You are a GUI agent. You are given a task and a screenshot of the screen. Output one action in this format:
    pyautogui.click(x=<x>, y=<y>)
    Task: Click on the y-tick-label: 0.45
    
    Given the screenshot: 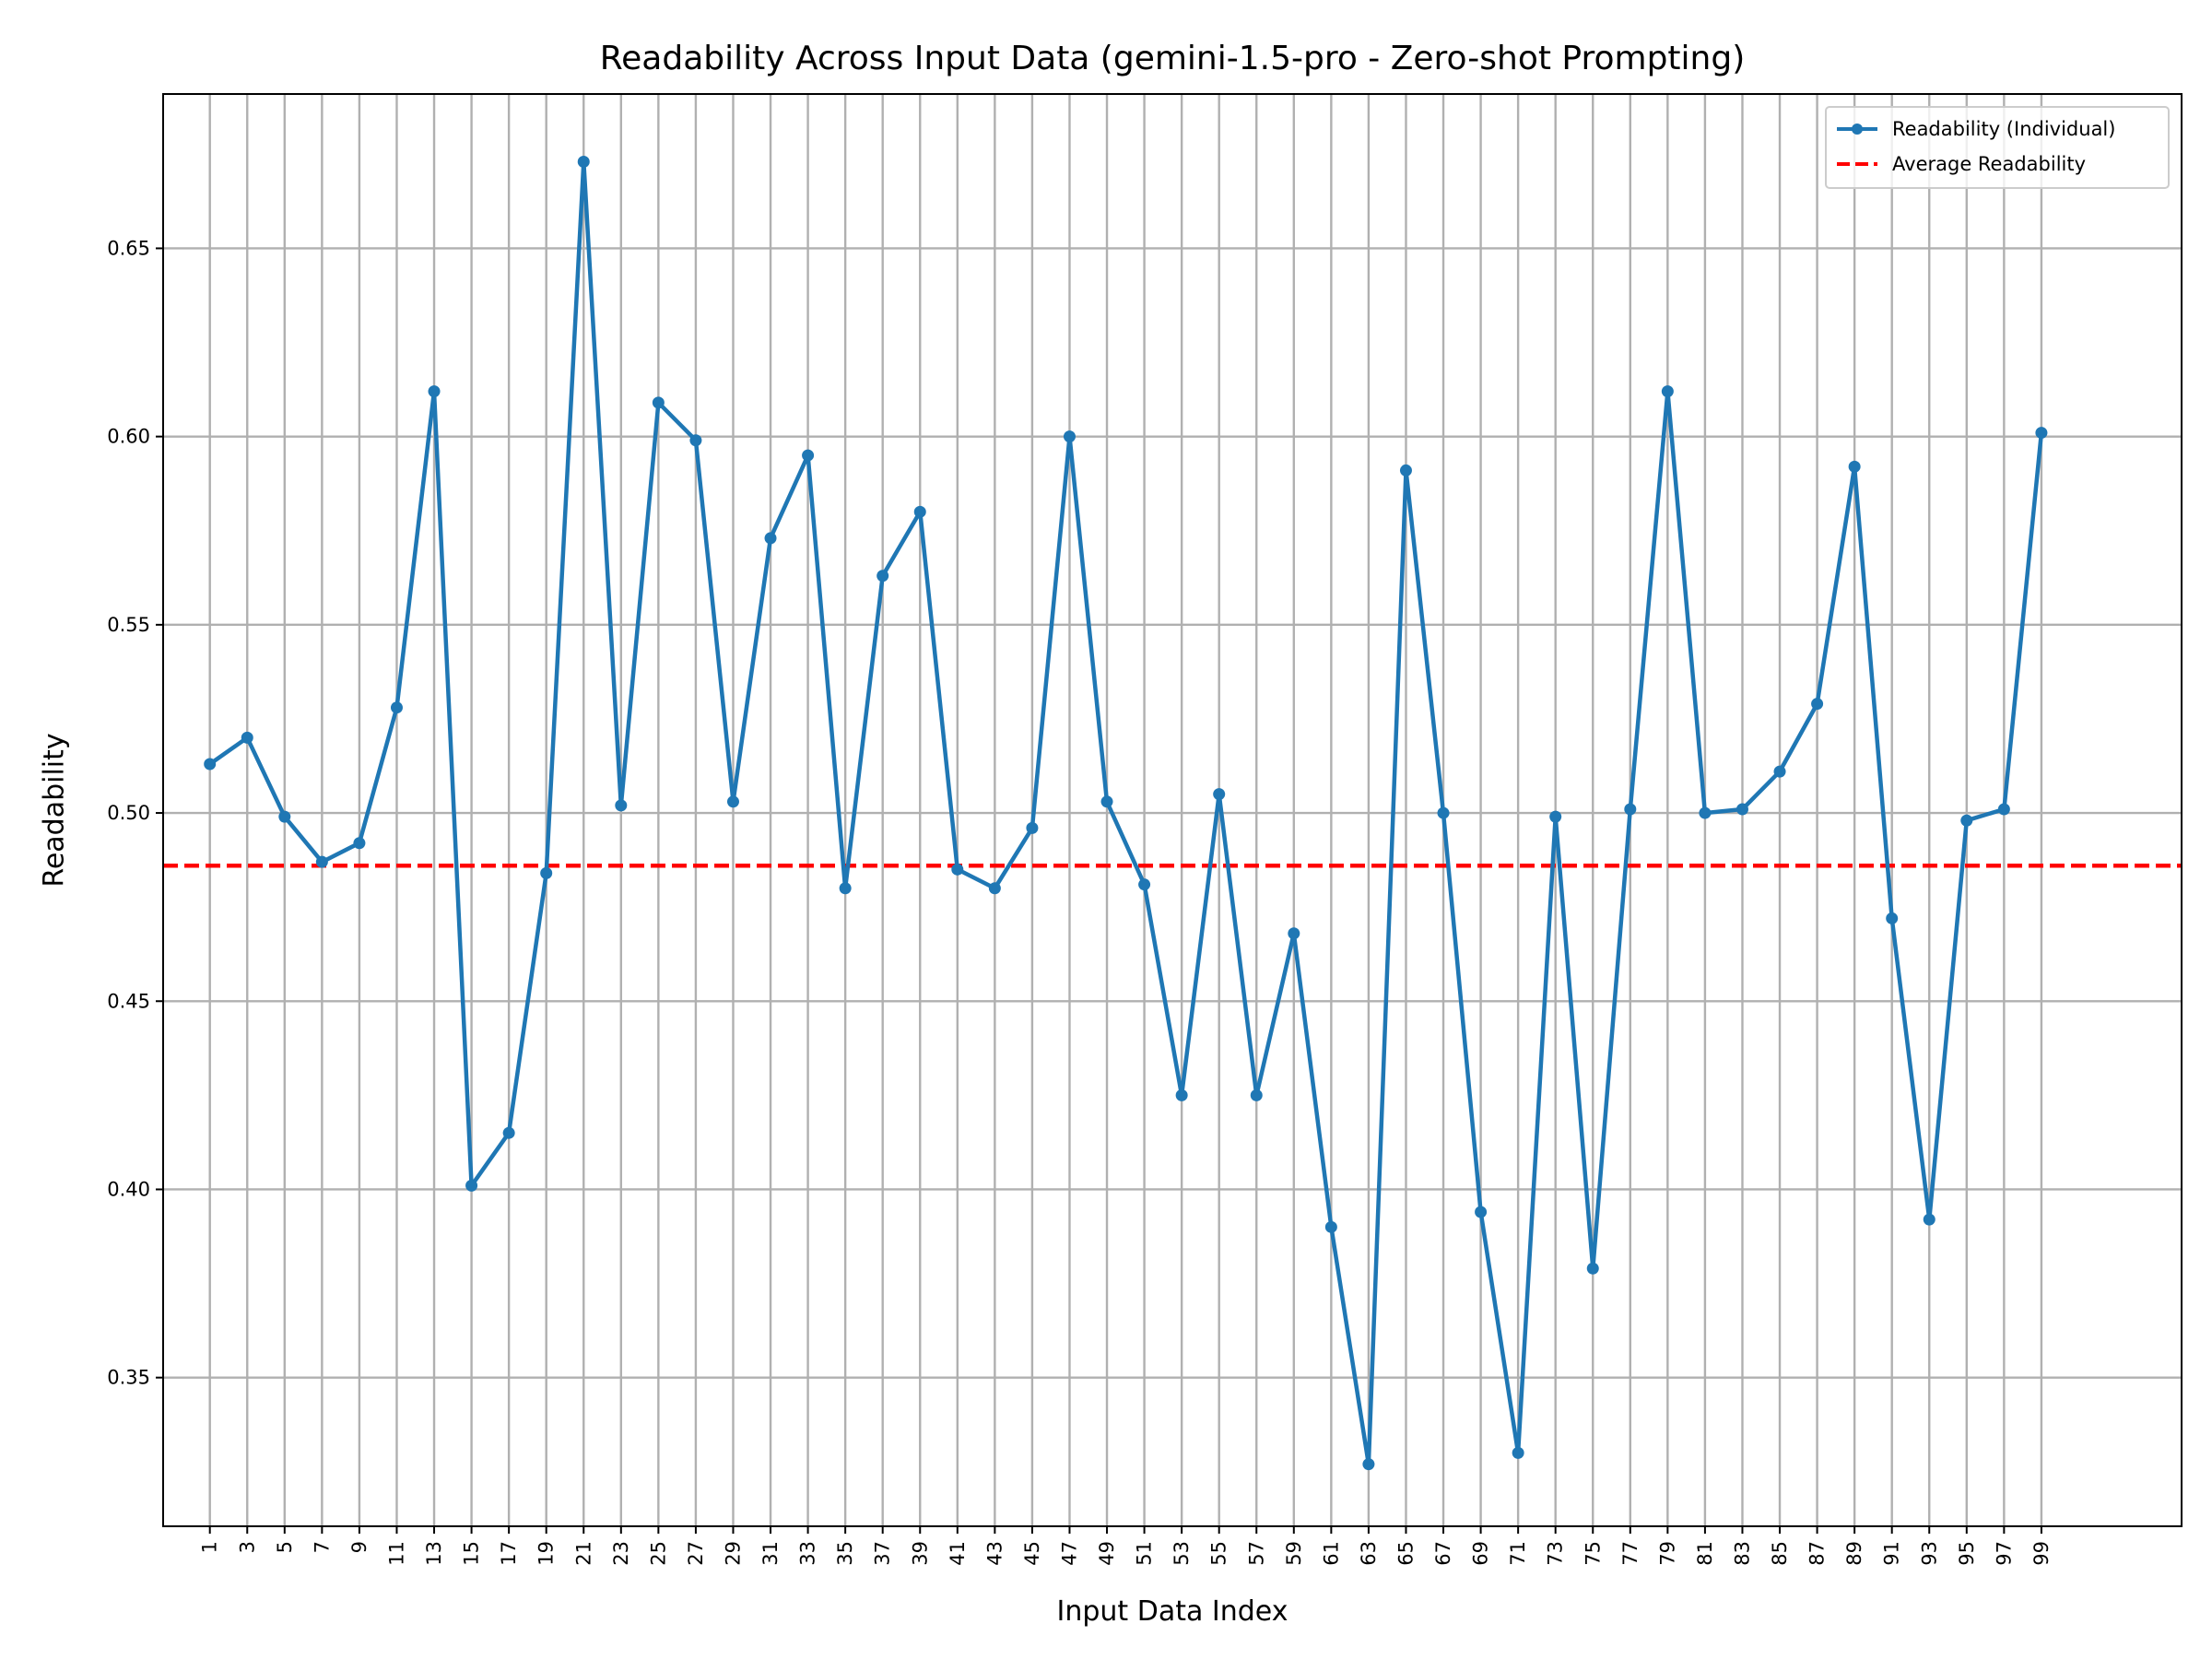 What is the action you would take?
    pyautogui.click(x=128, y=1001)
    